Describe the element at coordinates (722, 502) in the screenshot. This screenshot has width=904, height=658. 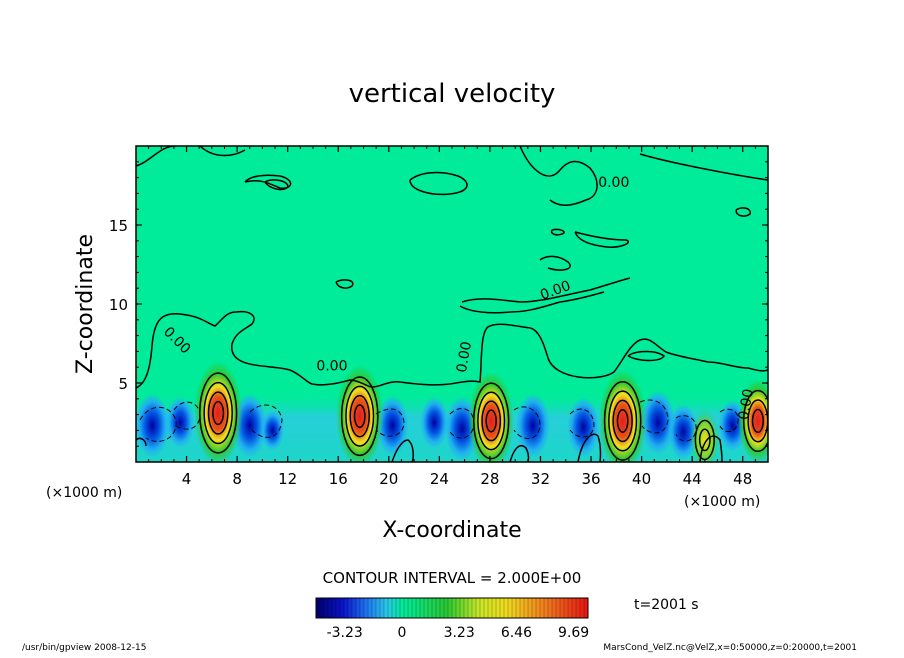
I see `x-unit-right: (×1000 m)` at that location.